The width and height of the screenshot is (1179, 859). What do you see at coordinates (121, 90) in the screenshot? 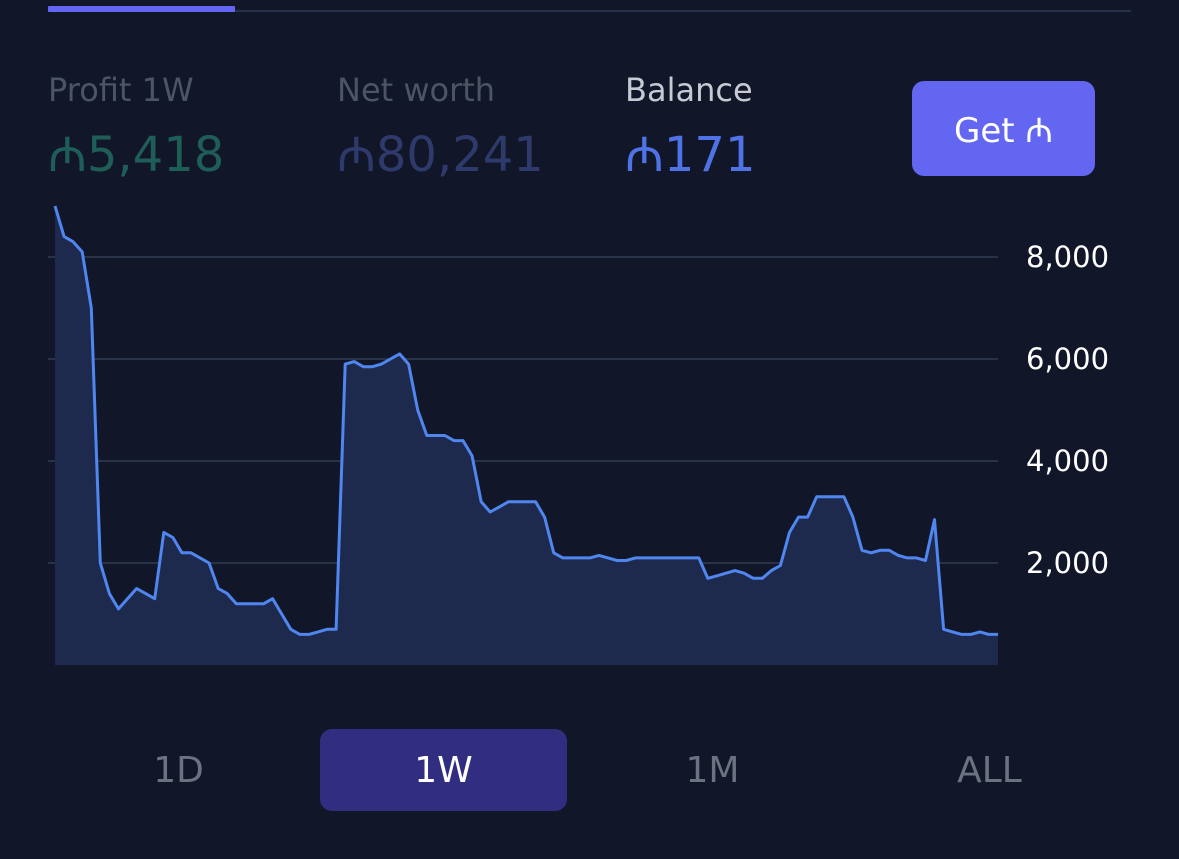
I see `profit-label: Profit 1W` at bounding box center [121, 90].